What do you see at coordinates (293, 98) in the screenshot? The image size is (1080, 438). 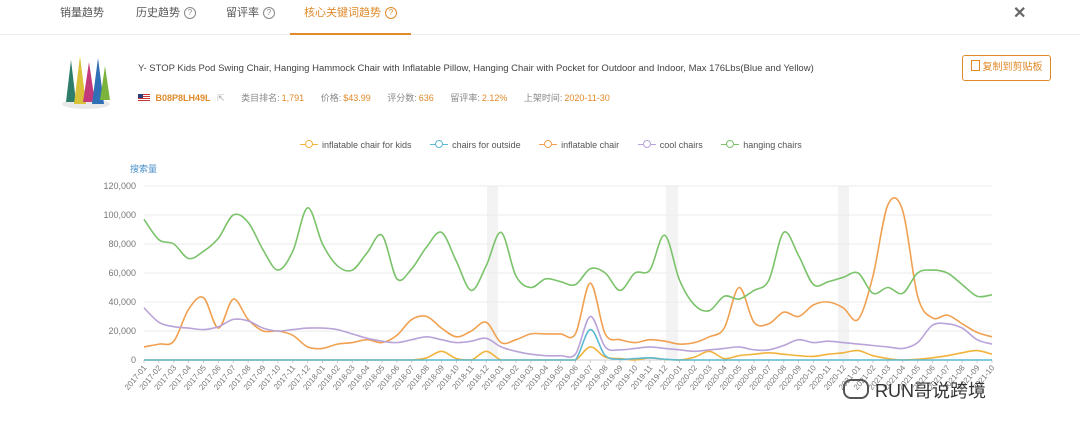 I see `rank-value: 1,791` at bounding box center [293, 98].